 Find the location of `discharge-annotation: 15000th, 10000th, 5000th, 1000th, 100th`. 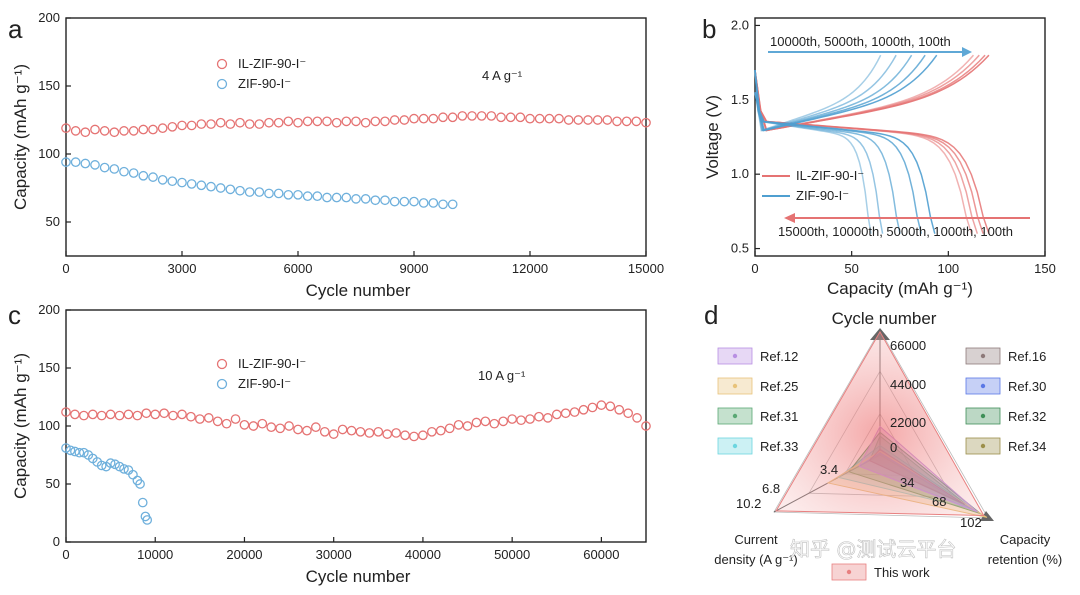

discharge-annotation: 15000th, 10000th, 5000th, 1000th, 100th is located at coordinates (895, 231).